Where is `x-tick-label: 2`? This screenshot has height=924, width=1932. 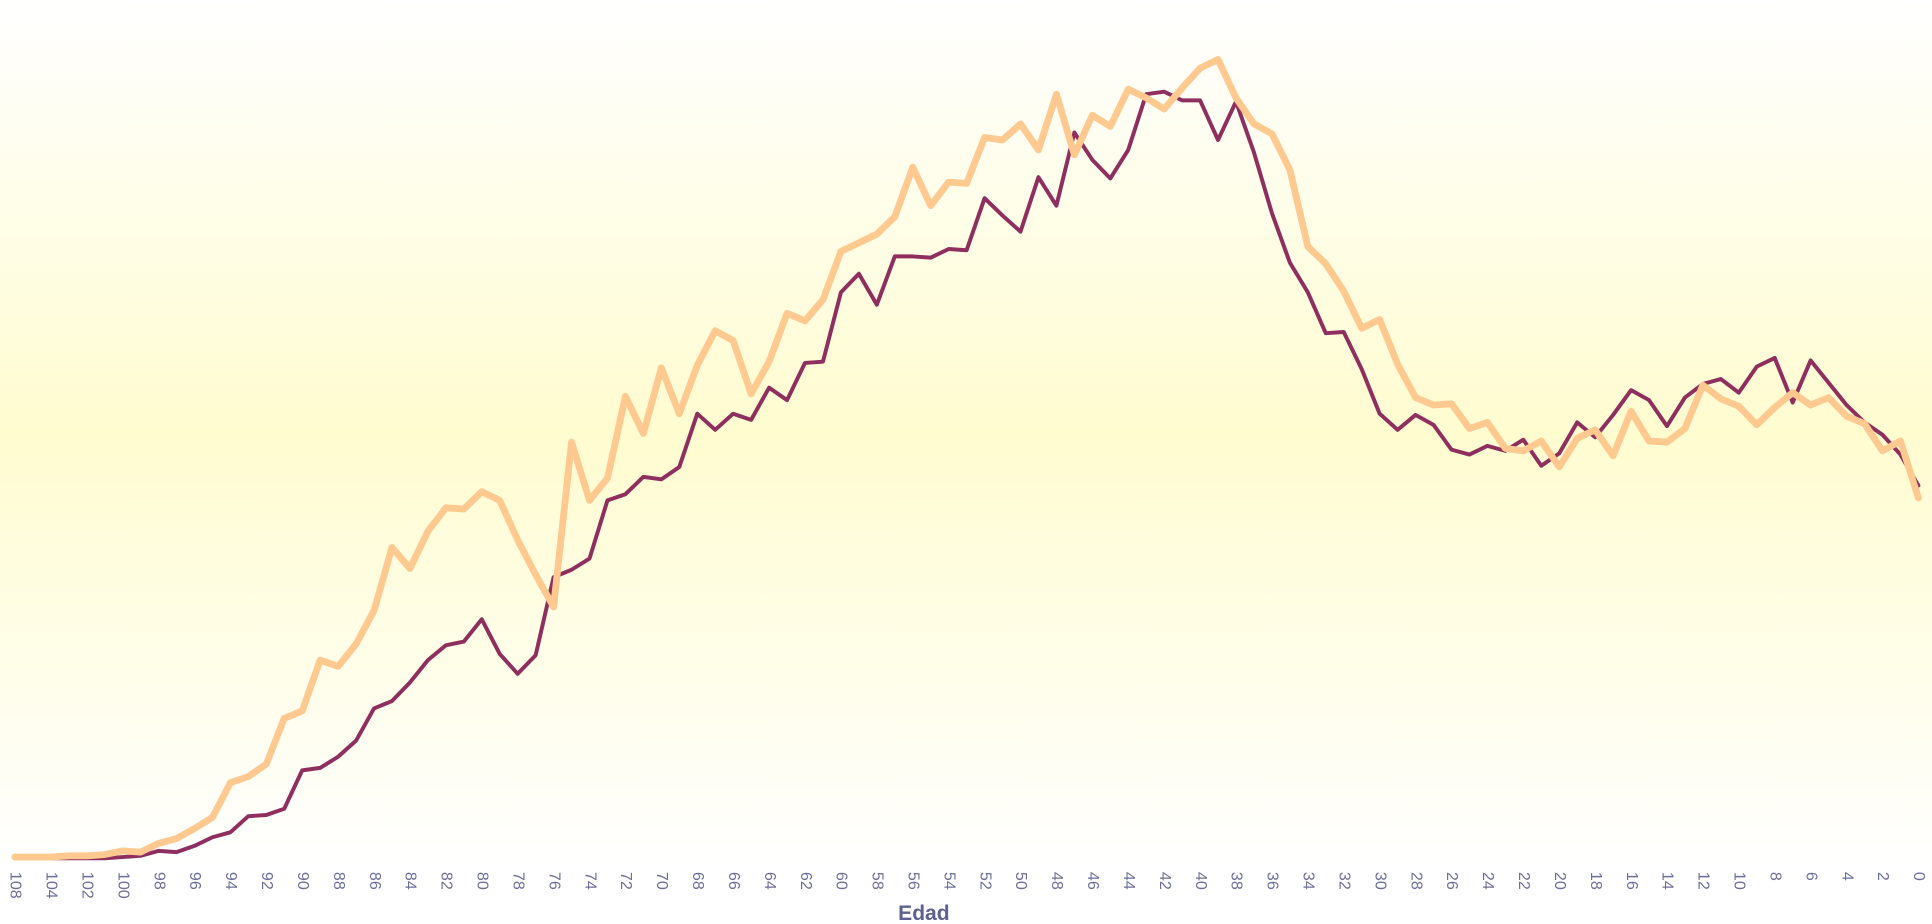 x-tick-label: 2 is located at coordinates (1883, 876).